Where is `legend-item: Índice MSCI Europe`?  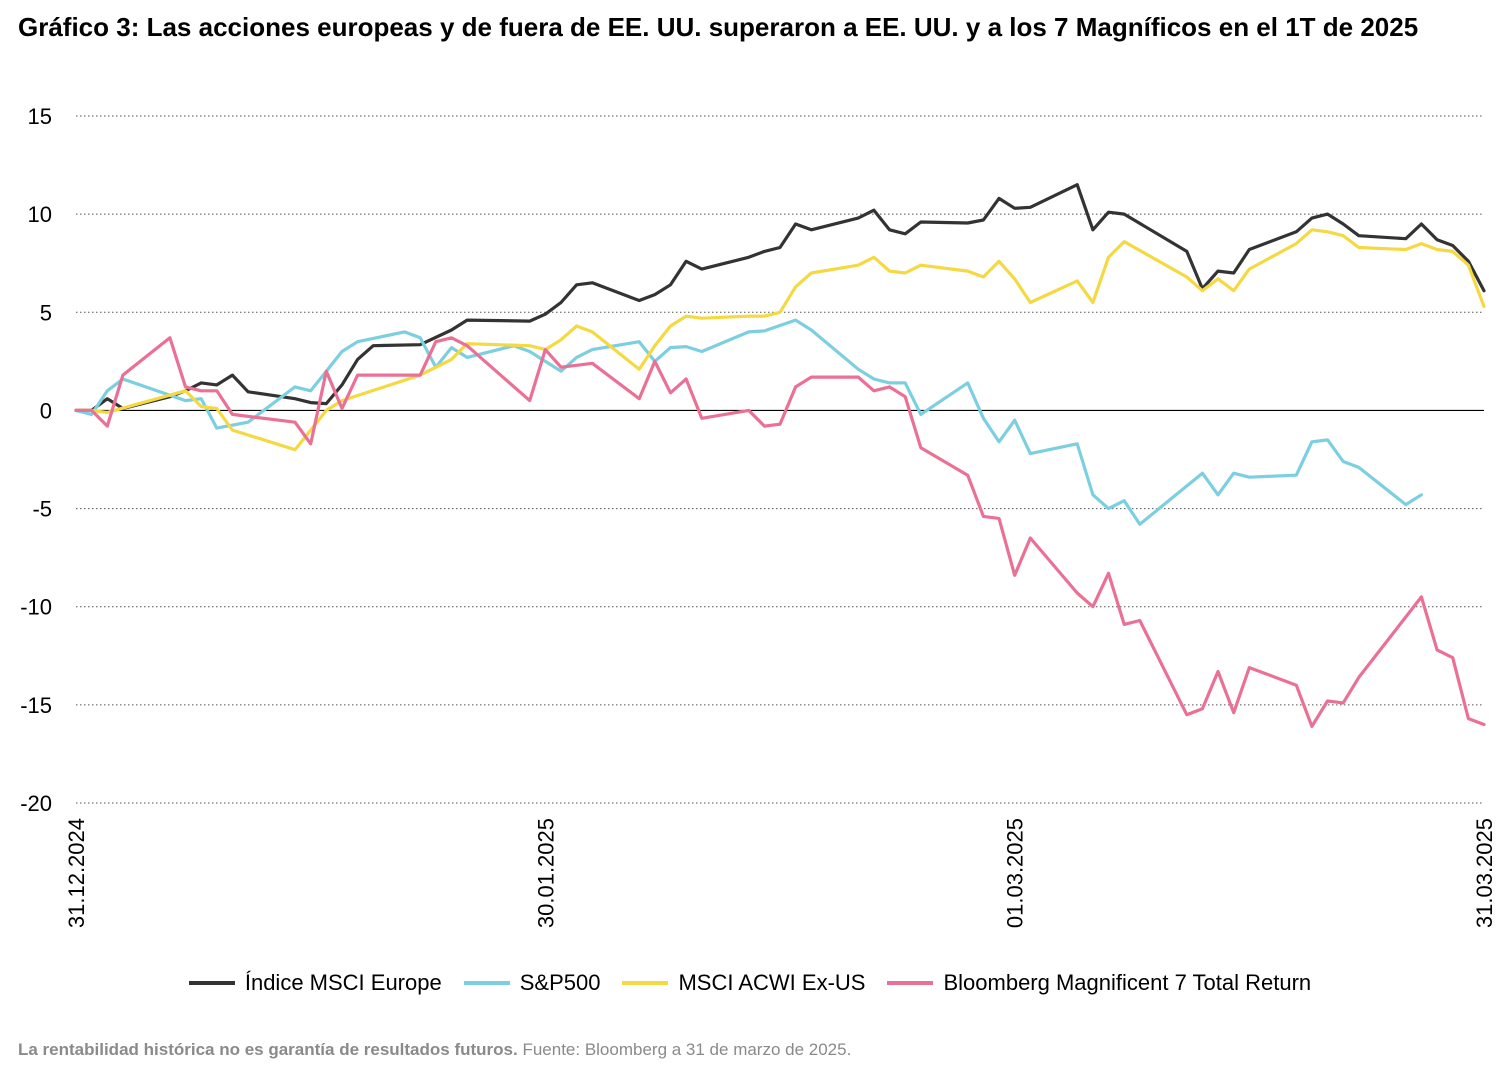 legend-item: Índice MSCI Europe is located at coordinates (315, 983).